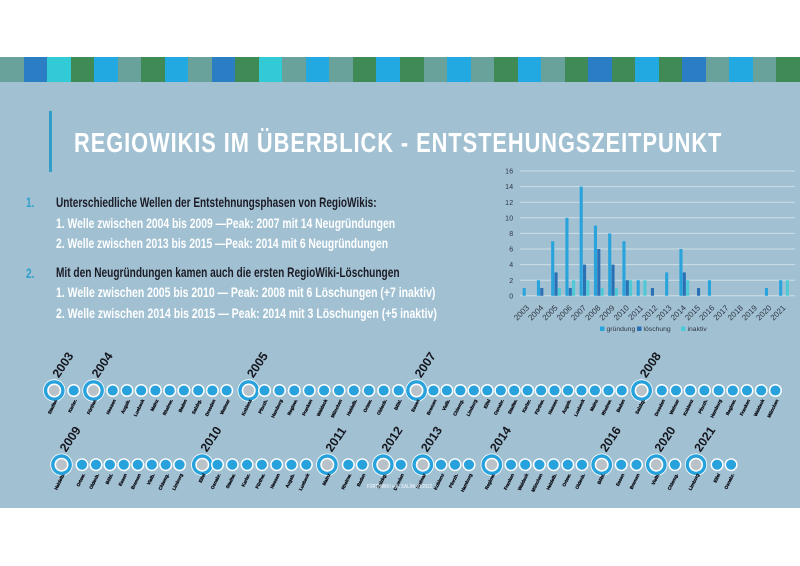 The image size is (800, 566). I want to click on svg-text: 6, so click(511, 250).